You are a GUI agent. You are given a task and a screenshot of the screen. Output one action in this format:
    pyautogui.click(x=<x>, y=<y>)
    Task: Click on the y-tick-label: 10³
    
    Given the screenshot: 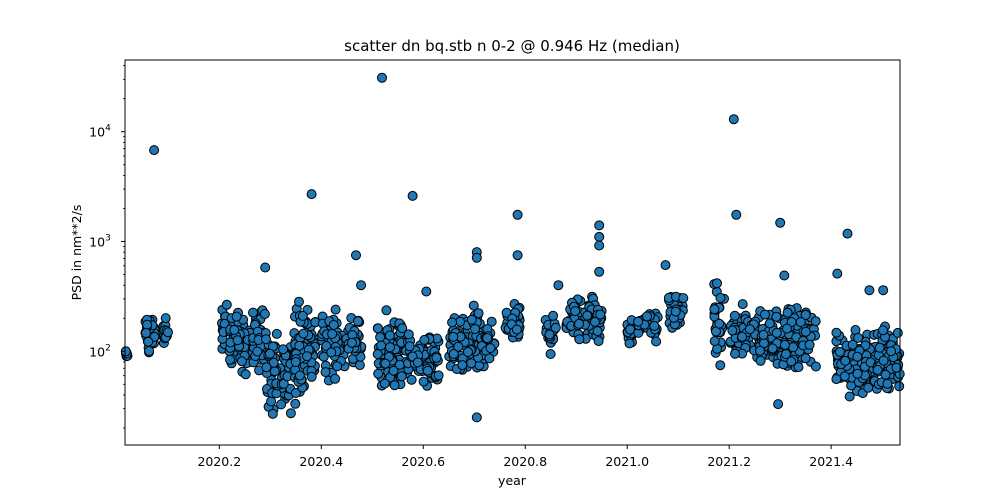 What is the action you would take?
    pyautogui.click(x=100, y=241)
    